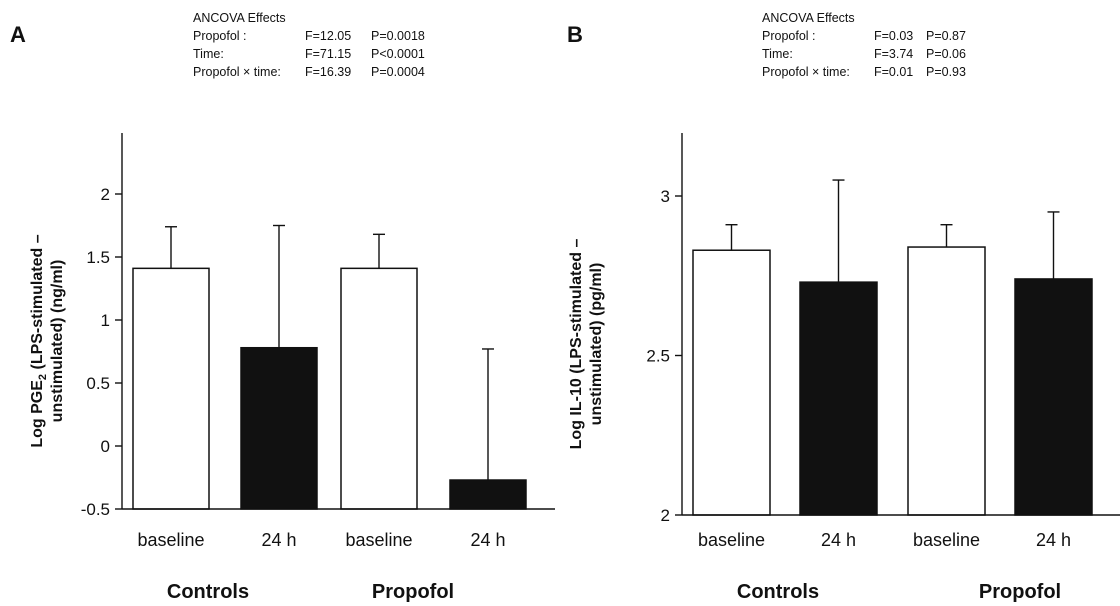  What do you see at coordinates (665, 515) in the screenshot?
I see `y-tick-label-b: 2` at bounding box center [665, 515].